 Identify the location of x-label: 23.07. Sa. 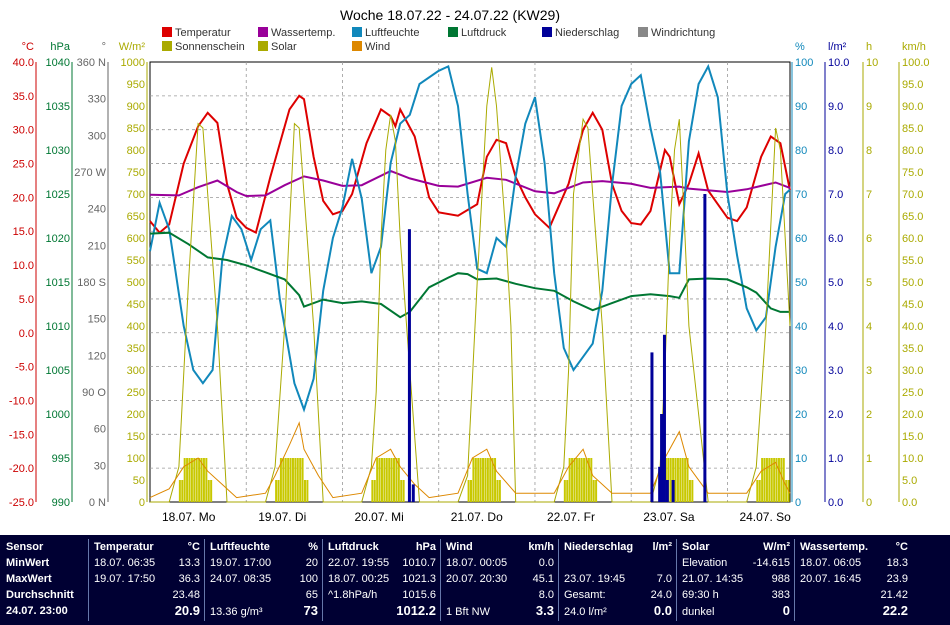
(669, 517).